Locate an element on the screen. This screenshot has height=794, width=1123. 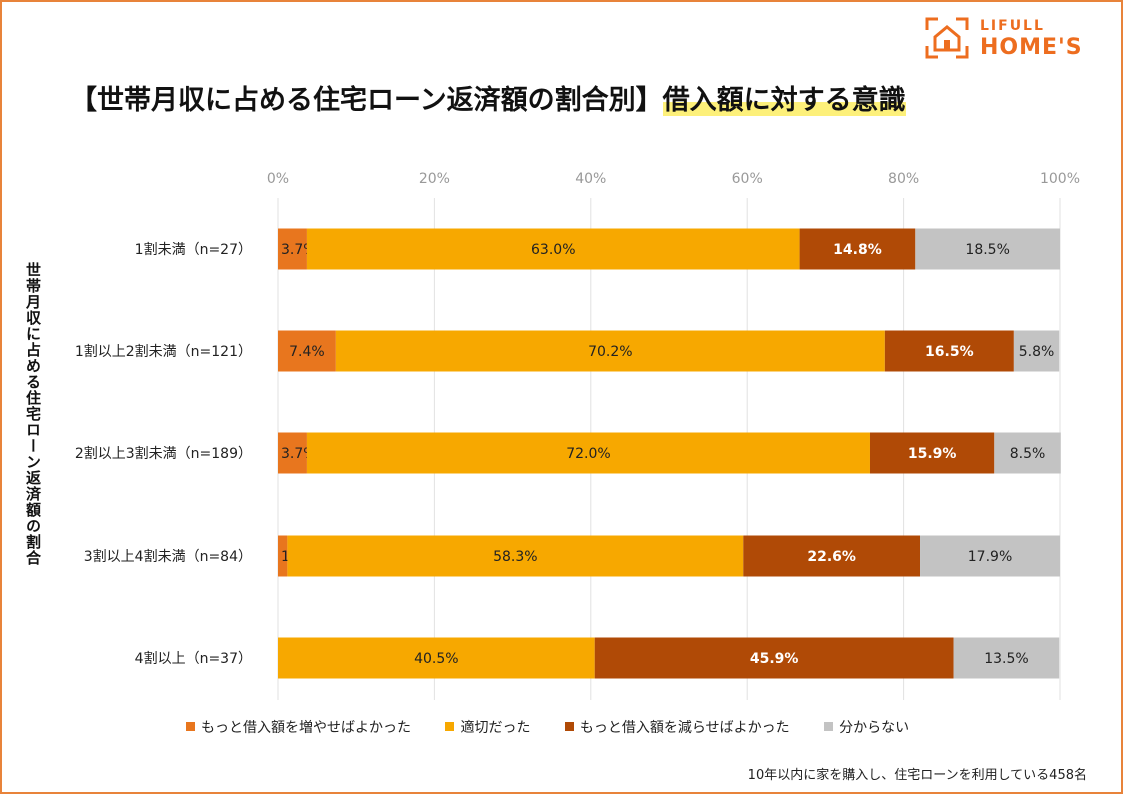
data-label-less-4: 45.9% is located at coordinates (774, 659).